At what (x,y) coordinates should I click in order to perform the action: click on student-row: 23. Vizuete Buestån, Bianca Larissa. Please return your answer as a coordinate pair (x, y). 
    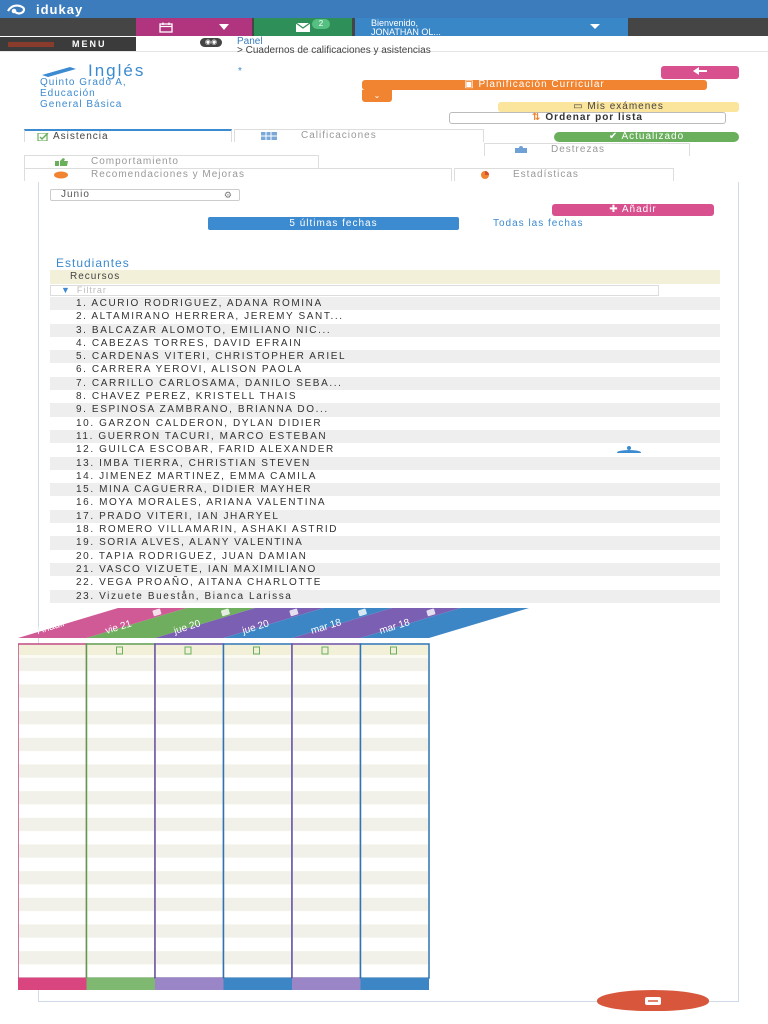
    Looking at the image, I should click on (385, 596).